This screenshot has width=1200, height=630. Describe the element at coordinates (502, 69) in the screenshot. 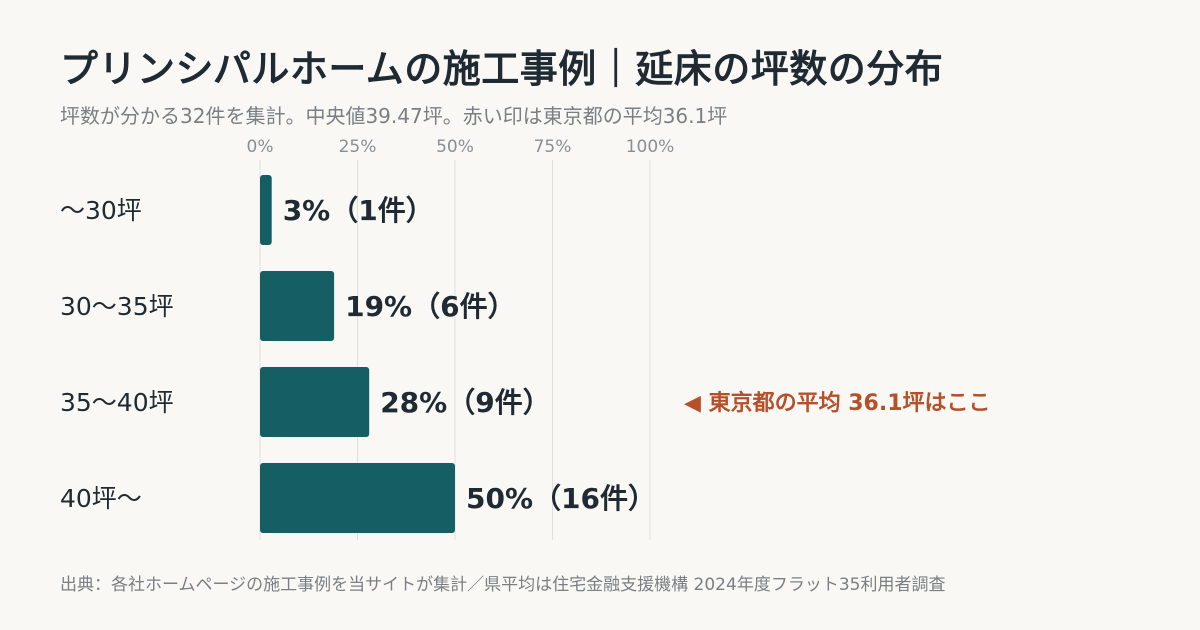

I see `chart-title: プリンシパルホームの施工事例｜延床の坪数の分布` at that location.